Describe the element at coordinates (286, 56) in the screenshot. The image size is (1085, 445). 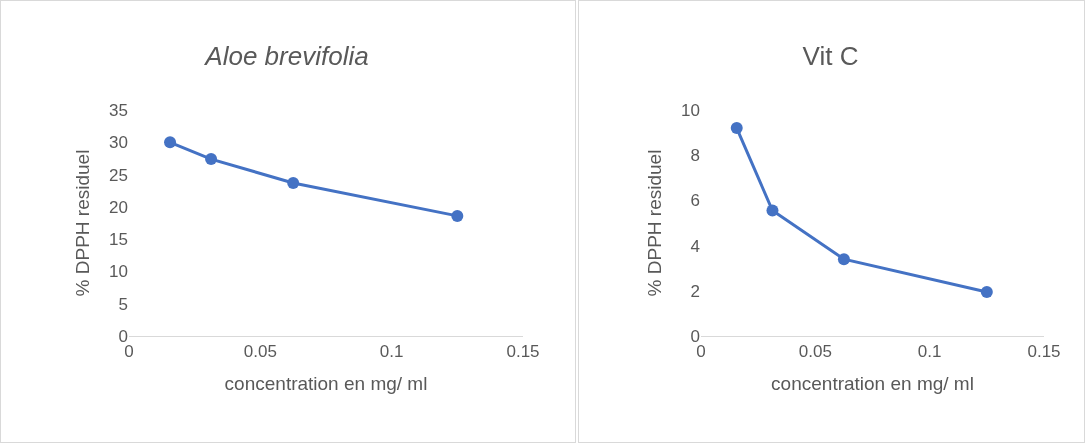
I see `chart-title: Aloe brevifolia` at that location.